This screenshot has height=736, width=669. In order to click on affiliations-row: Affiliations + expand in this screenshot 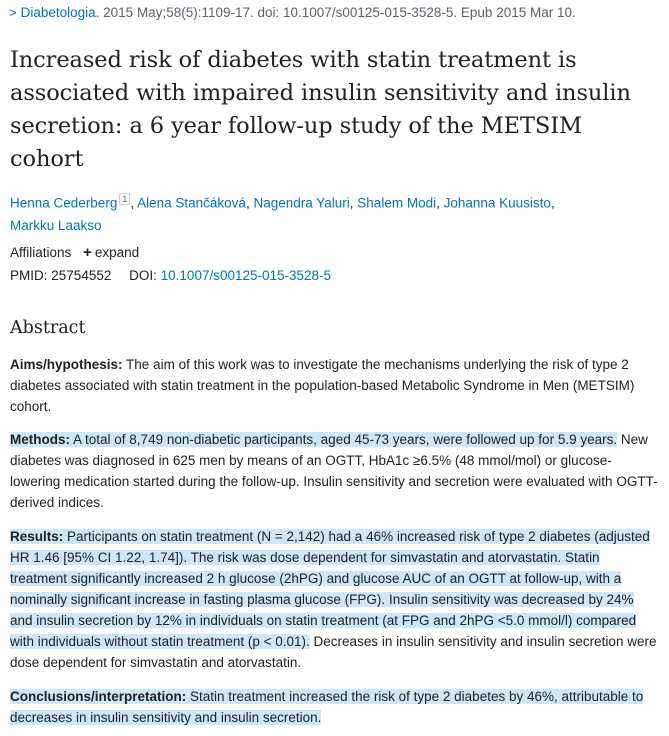, I will do `click(74, 252)`.